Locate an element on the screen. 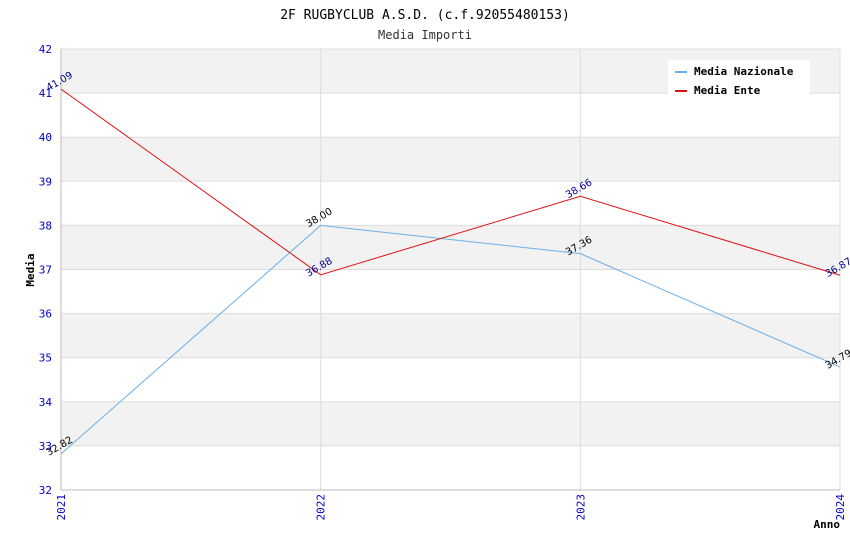 The height and width of the screenshot is (550, 850). y-tick-label: 33 is located at coordinates (45, 446).